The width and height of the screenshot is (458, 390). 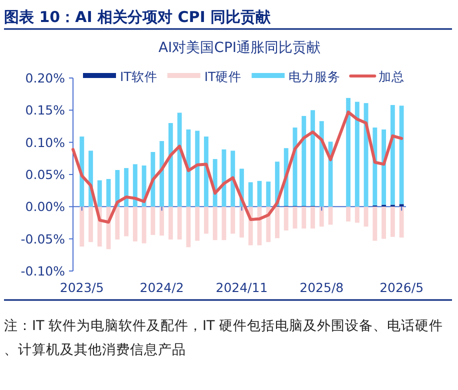 What do you see at coordinates (45, 206) in the screenshot?
I see `y-tick-label: 0.00%` at bounding box center [45, 206].